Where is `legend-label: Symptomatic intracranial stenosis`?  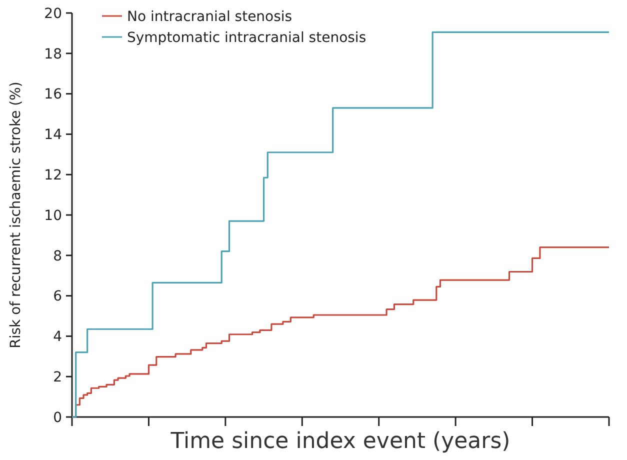
legend-label: Symptomatic intracranial stenosis is located at coordinates (246, 38).